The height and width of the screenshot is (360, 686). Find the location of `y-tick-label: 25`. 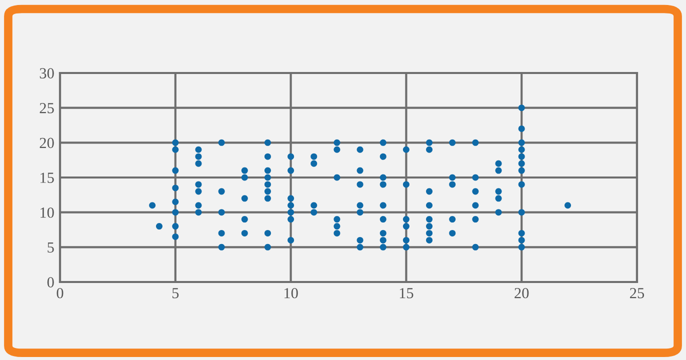

y-tick-label: 25 is located at coordinates (47, 108).